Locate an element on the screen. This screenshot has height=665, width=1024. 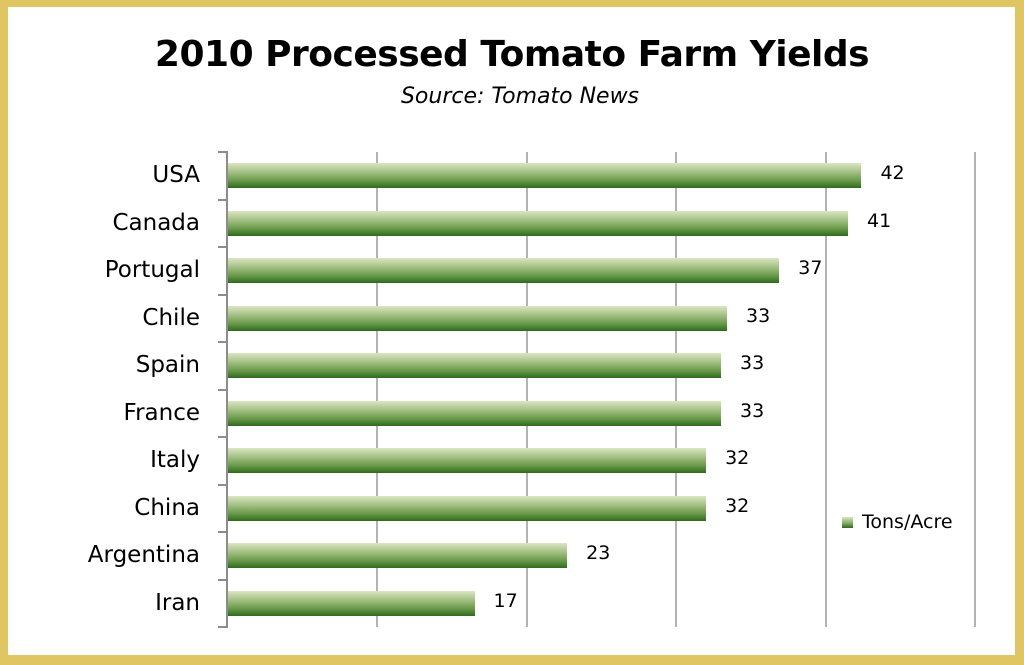
bar-row: 17 is located at coordinates (601, 604).